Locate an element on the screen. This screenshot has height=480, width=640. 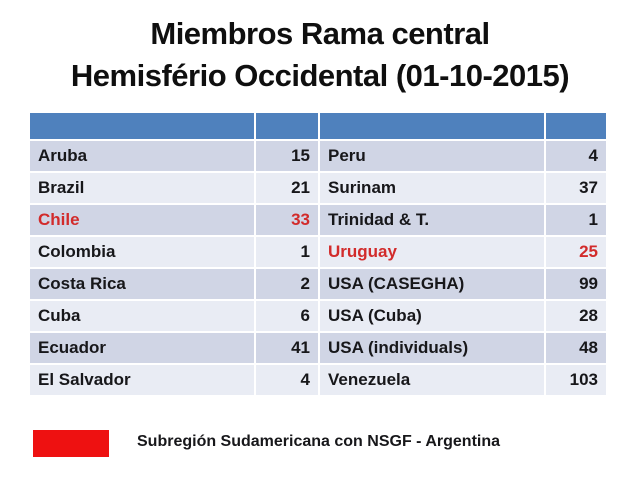
country-cell-highlighted: Uruguay is located at coordinates (432, 252).